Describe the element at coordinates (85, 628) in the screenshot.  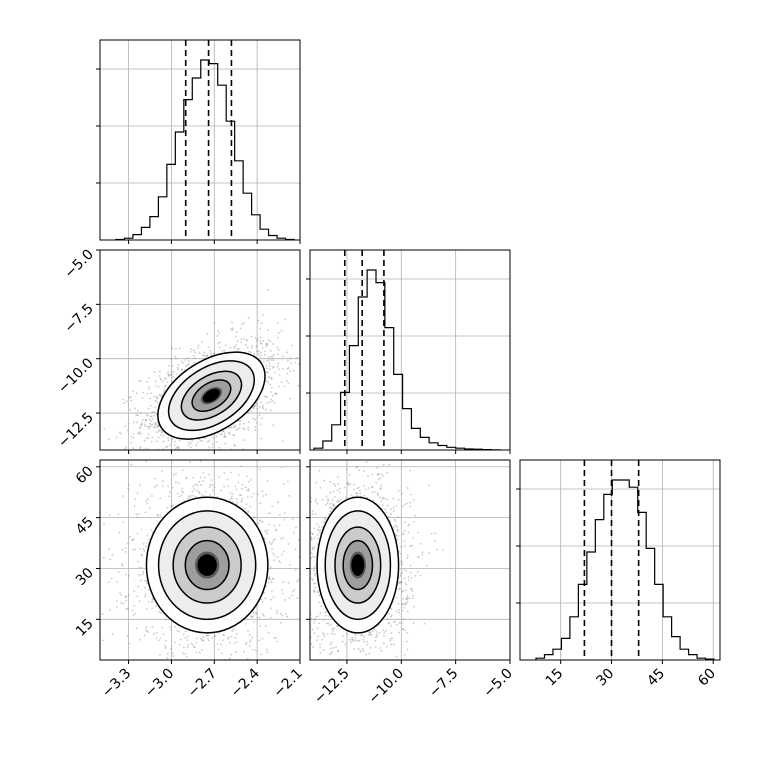
I see `y-tick-label: 15` at that location.